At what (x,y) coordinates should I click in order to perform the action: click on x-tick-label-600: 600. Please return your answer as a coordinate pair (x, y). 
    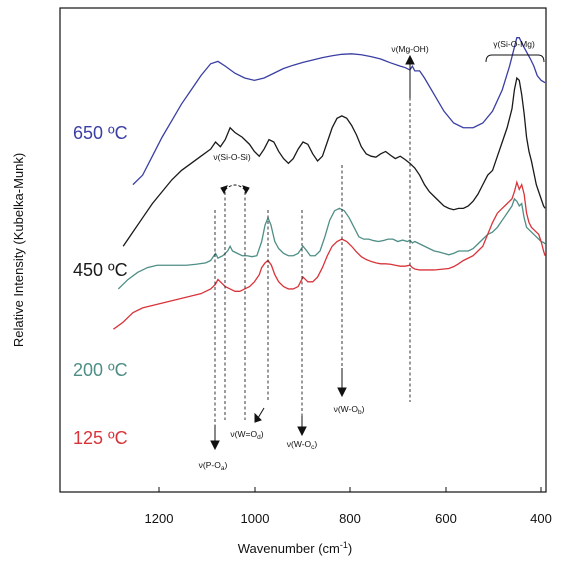
    Looking at the image, I should click on (446, 518).